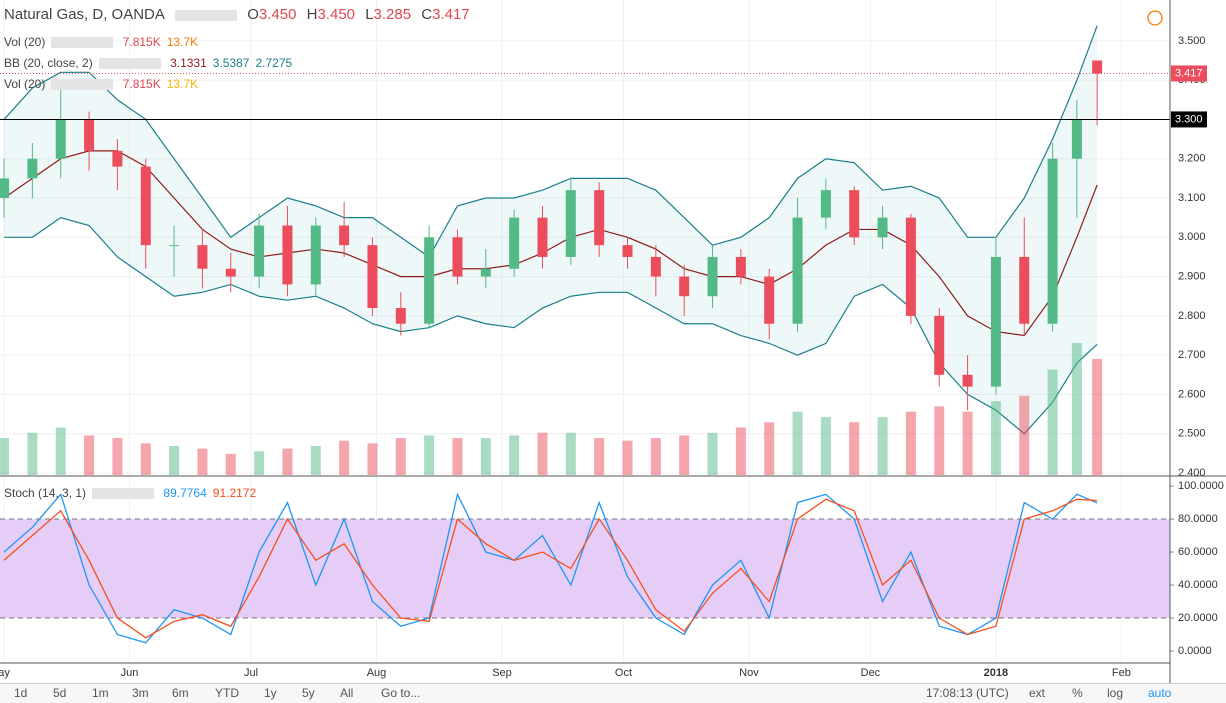 This screenshot has height=703, width=1226. Describe the element at coordinates (1037, 693) in the screenshot. I see `option-button: ext` at that location.